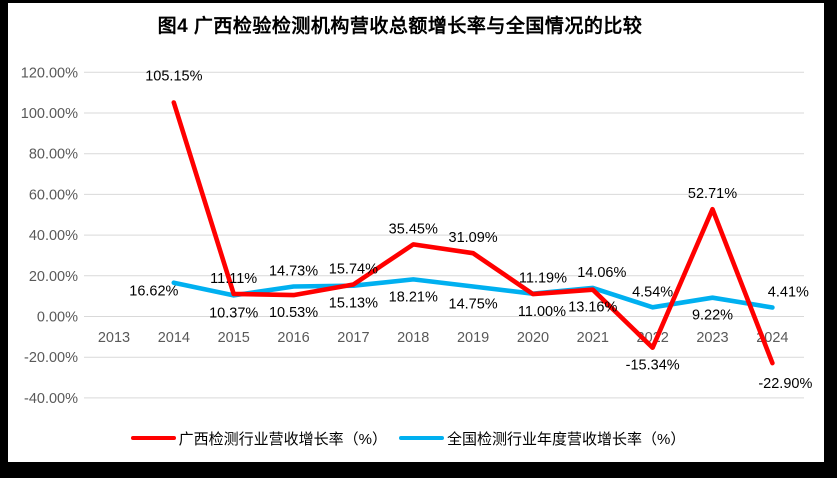 The width and height of the screenshot is (837, 478). What do you see at coordinates (601, 273) in the screenshot?
I see `data-label: 14.06%` at bounding box center [601, 273].